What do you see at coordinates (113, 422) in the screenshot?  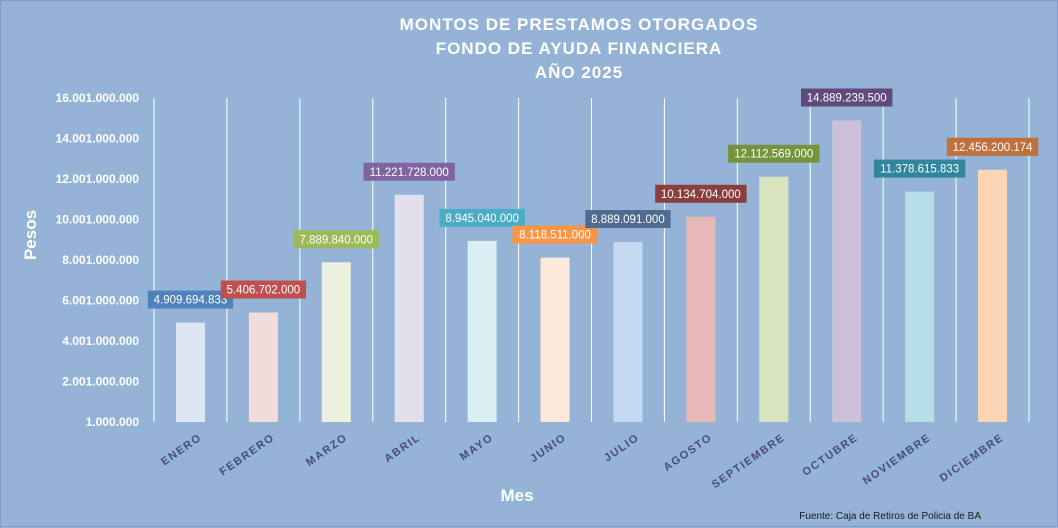 I see `y-tick-label: 1.000.000` at bounding box center [113, 422].